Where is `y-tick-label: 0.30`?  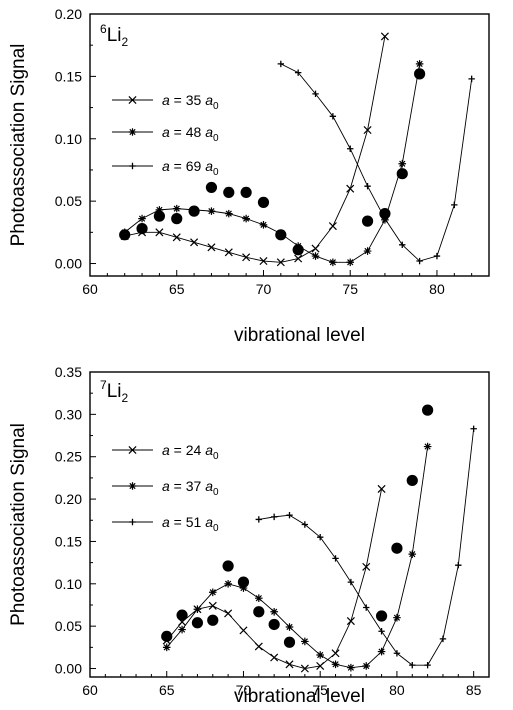
y-tick-label: 0.30 is located at coordinates (68, 414).